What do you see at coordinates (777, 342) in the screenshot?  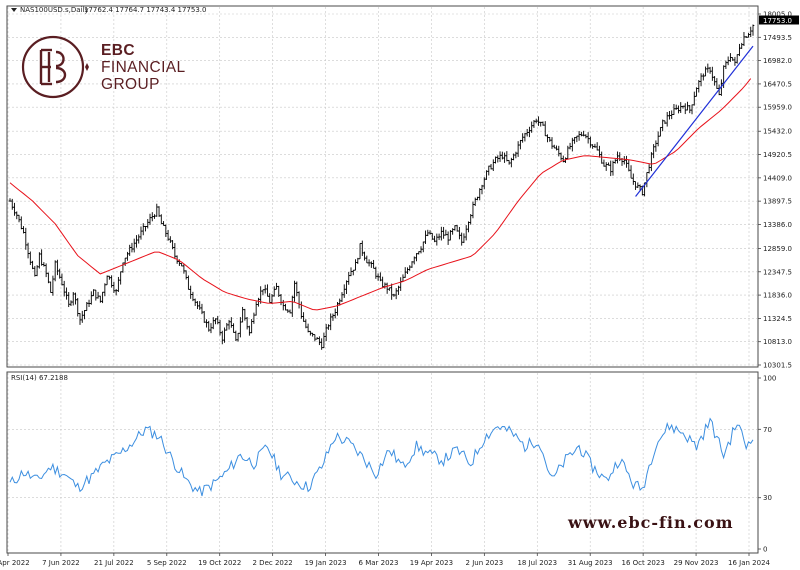 I see `price-tick-label: 10813.0` at bounding box center [777, 342].